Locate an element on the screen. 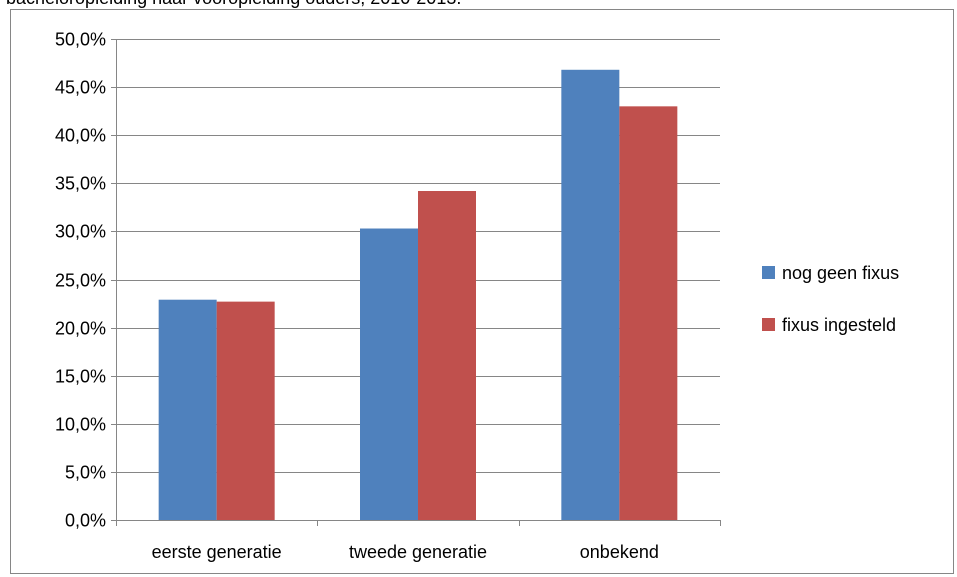 The image size is (957, 577). legend: nog geen fixus fixus ingesteld is located at coordinates (830, 299).